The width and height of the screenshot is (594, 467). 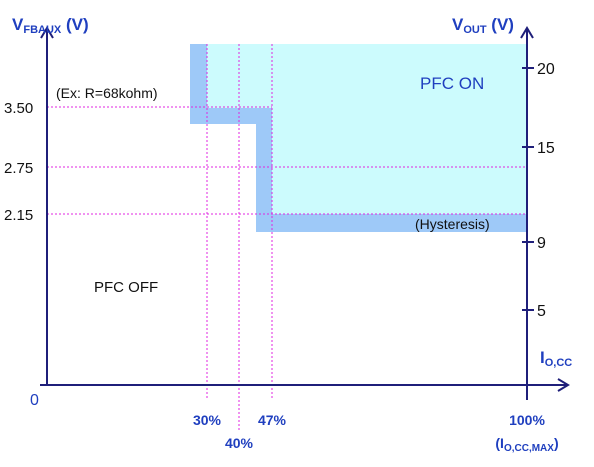 I want to click on hysteresis-note: (Hysteresis), so click(x=452, y=224).